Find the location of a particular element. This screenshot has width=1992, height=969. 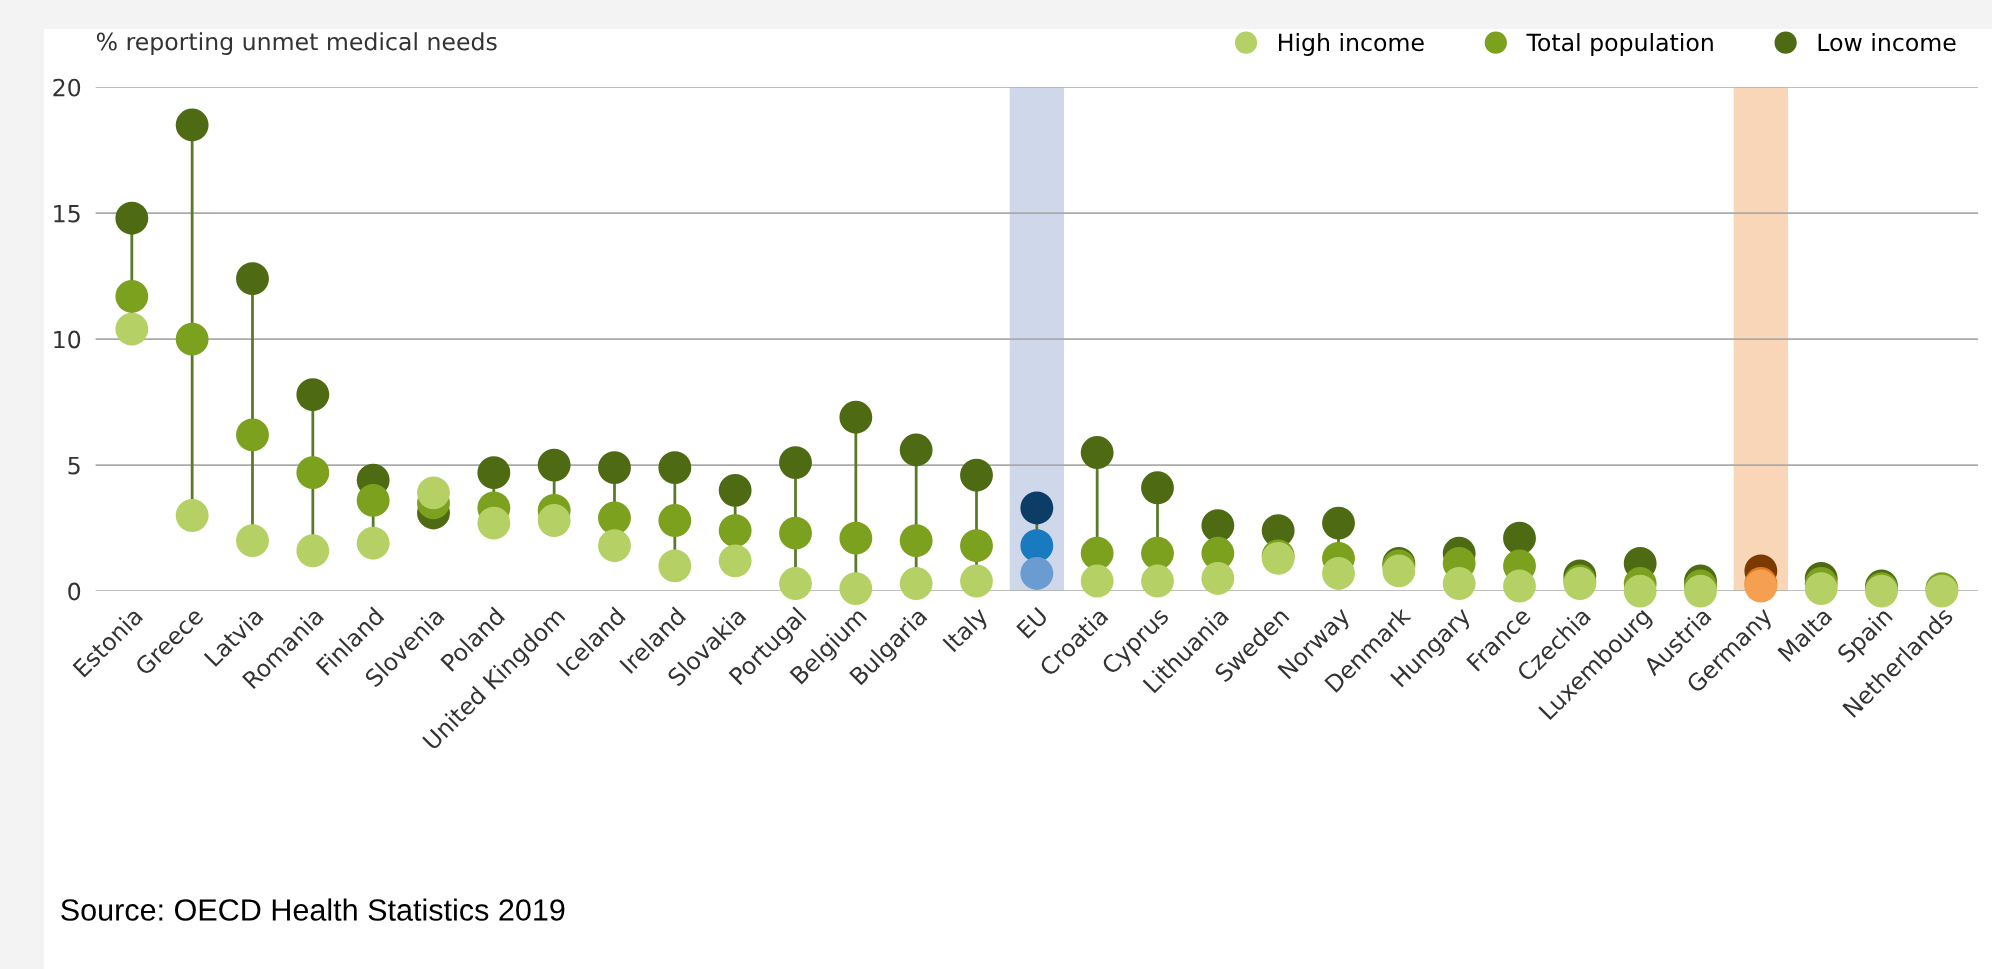

legend-label: Low income is located at coordinates (1887, 42).